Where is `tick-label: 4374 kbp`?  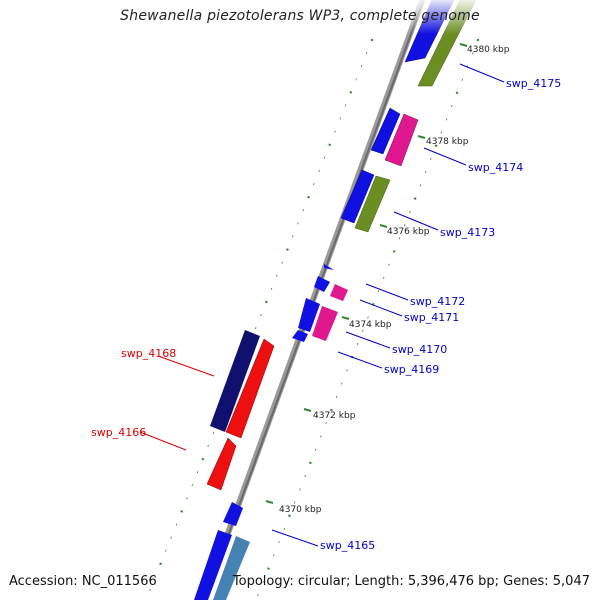
tick-label: 4374 kbp is located at coordinates (370, 325).